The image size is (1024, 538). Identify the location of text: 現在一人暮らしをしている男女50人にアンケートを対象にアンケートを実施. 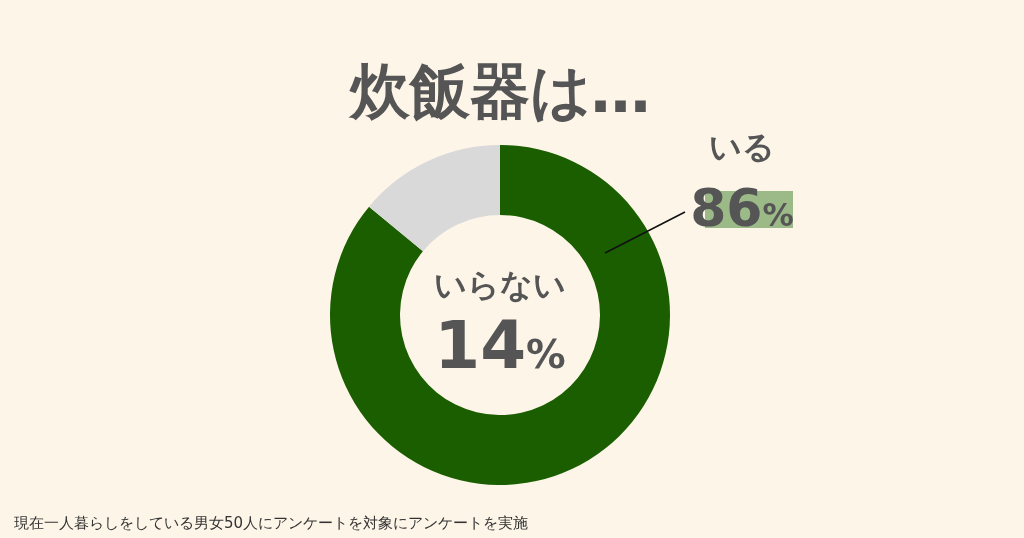
(271, 523).